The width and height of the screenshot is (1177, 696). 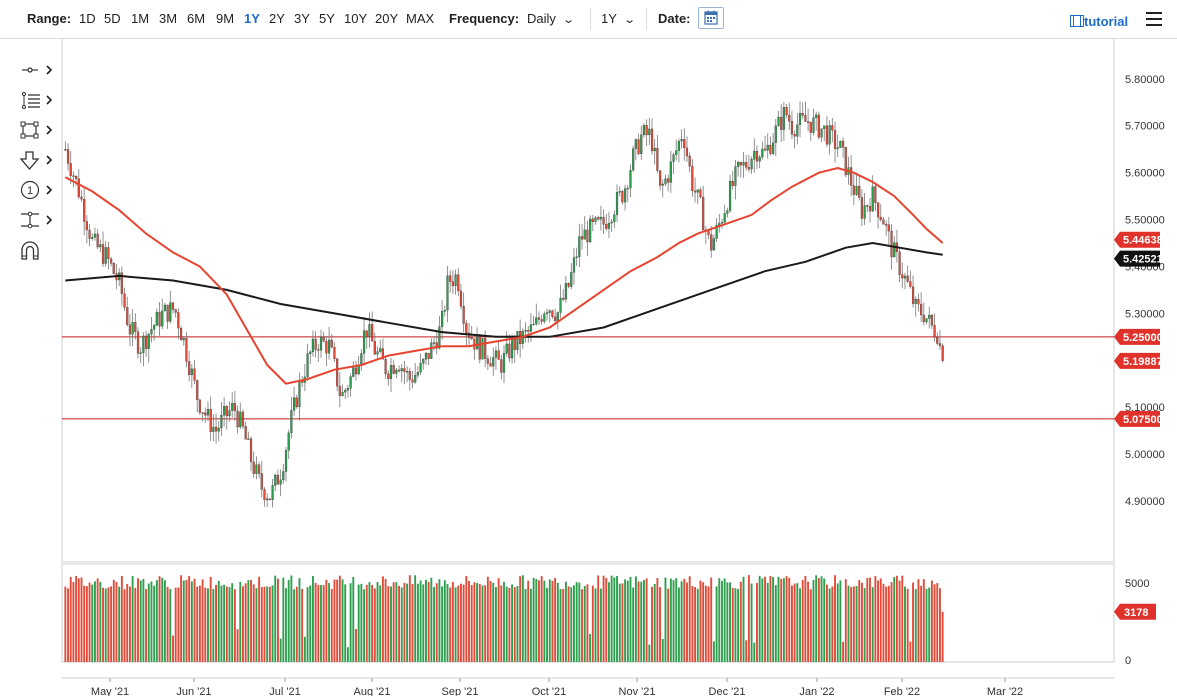 What do you see at coordinates (302, 18) in the screenshot?
I see `range-button-3y: 3Y` at bounding box center [302, 18].